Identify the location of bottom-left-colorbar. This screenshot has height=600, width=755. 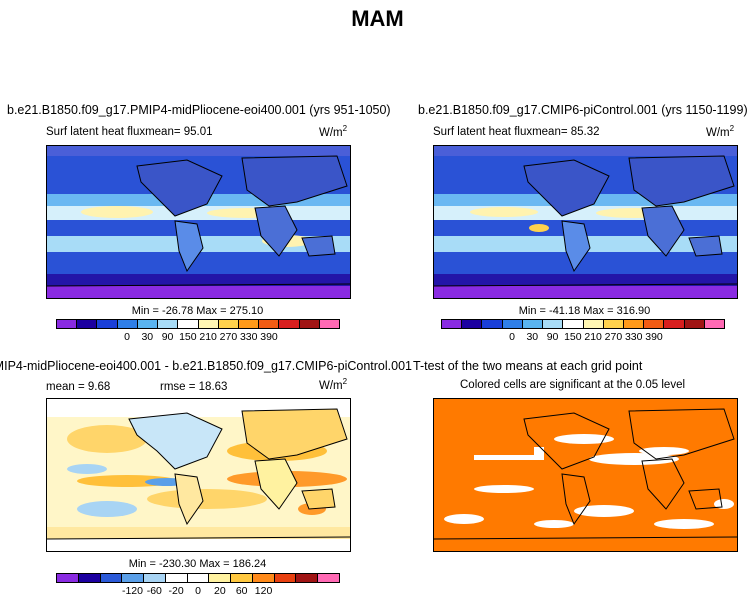
(198, 578).